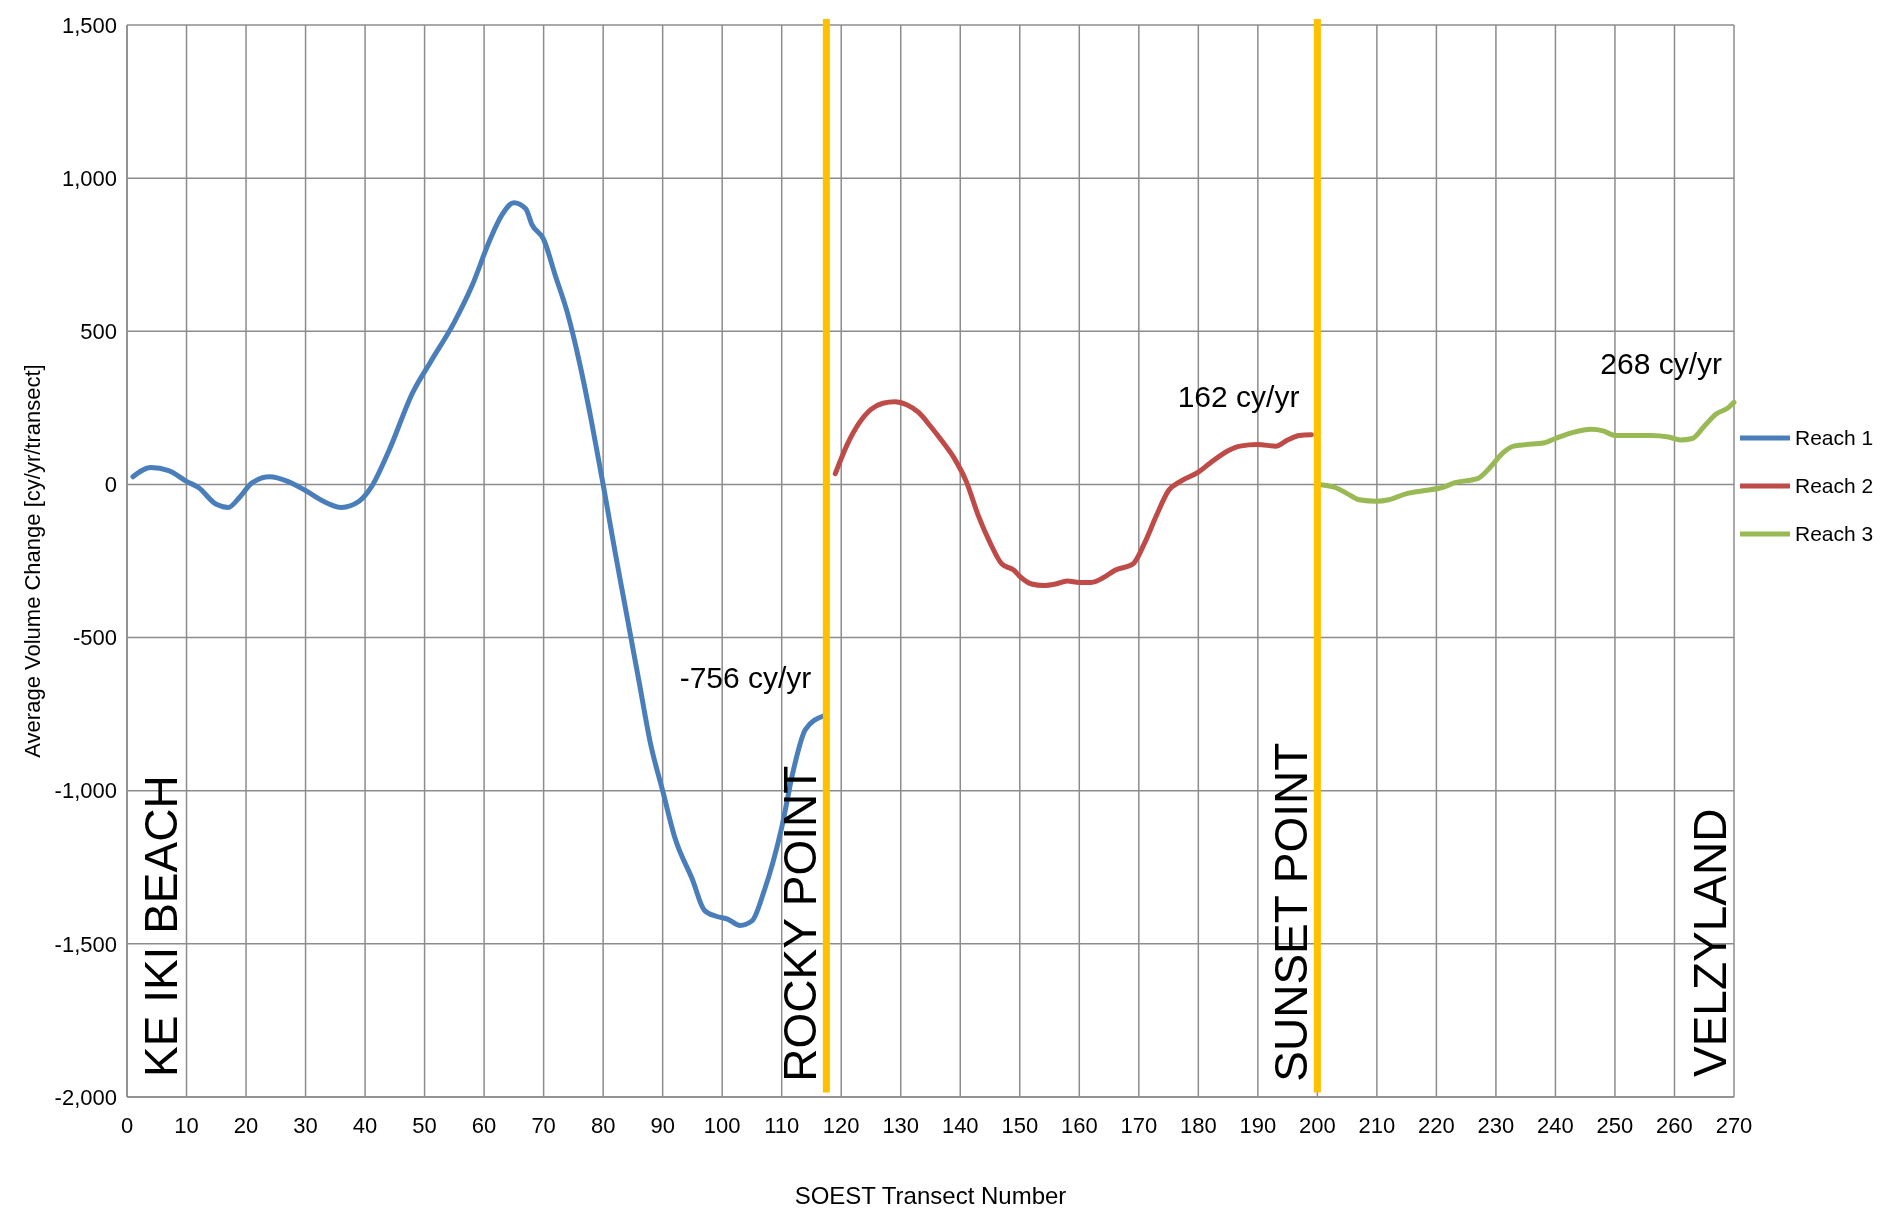  Describe the element at coordinates (85, 944) in the screenshot. I see `y-tick-label: -1,500` at that location.